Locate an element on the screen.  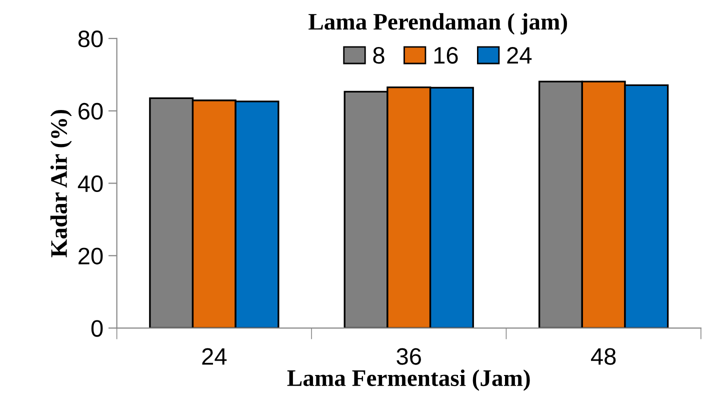
legend-label: 24 is located at coordinates (519, 55).